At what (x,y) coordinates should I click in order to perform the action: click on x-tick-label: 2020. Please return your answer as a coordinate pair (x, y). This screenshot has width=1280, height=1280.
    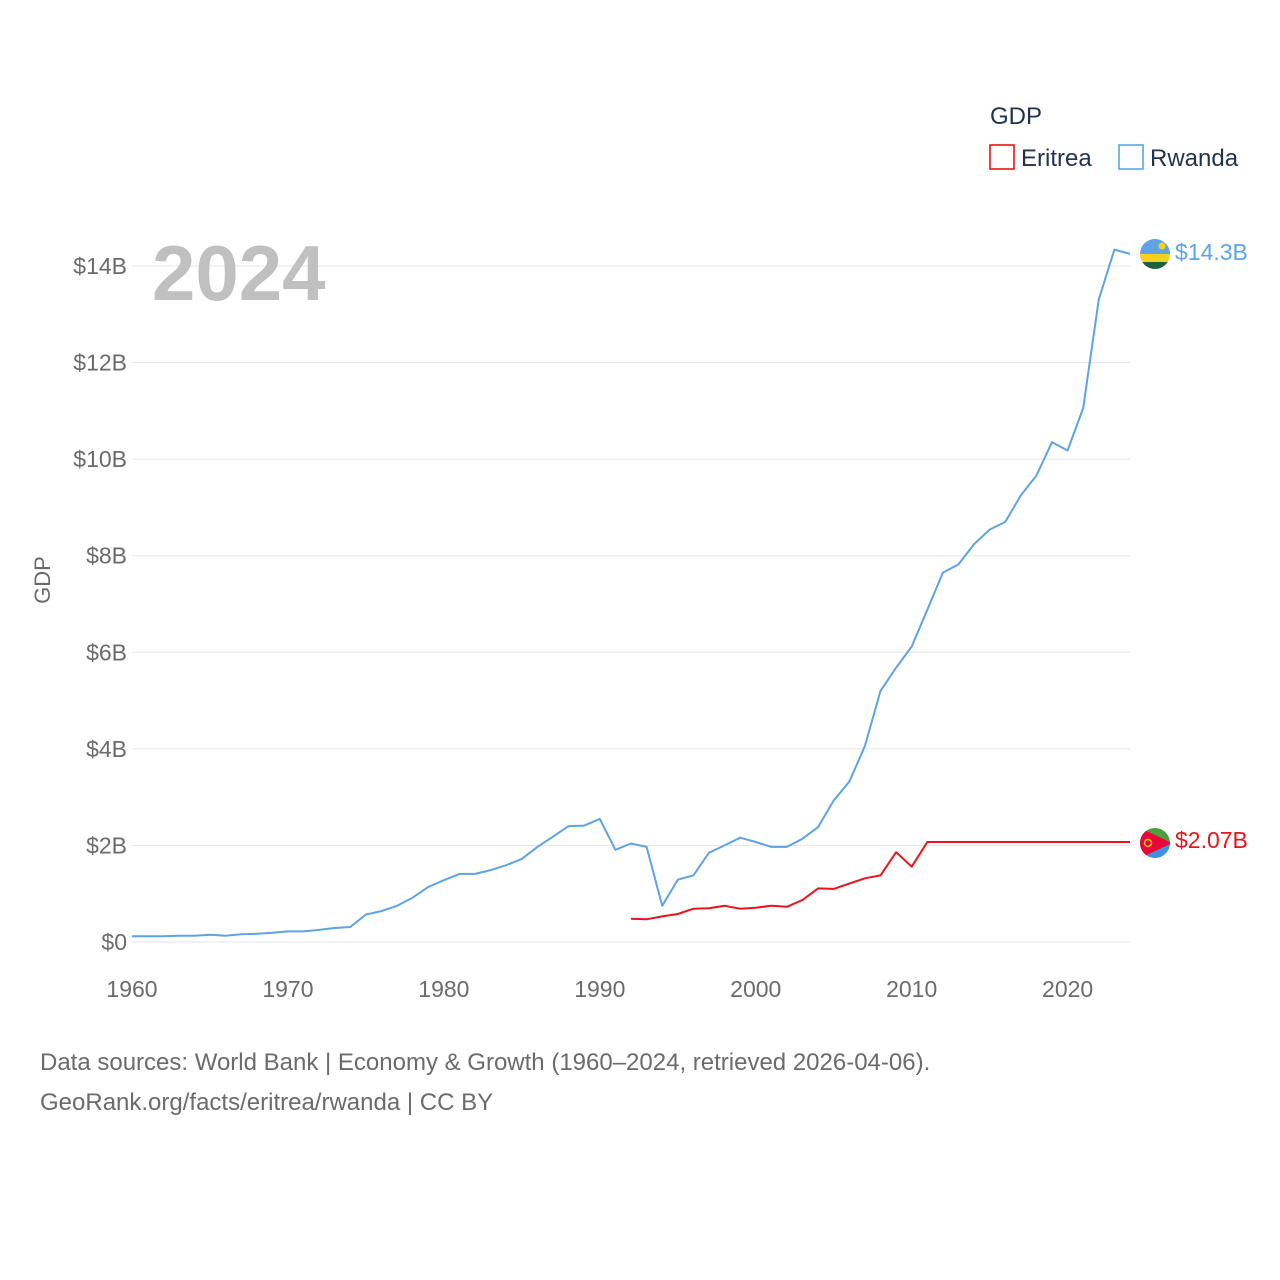
    Looking at the image, I should click on (1067, 989).